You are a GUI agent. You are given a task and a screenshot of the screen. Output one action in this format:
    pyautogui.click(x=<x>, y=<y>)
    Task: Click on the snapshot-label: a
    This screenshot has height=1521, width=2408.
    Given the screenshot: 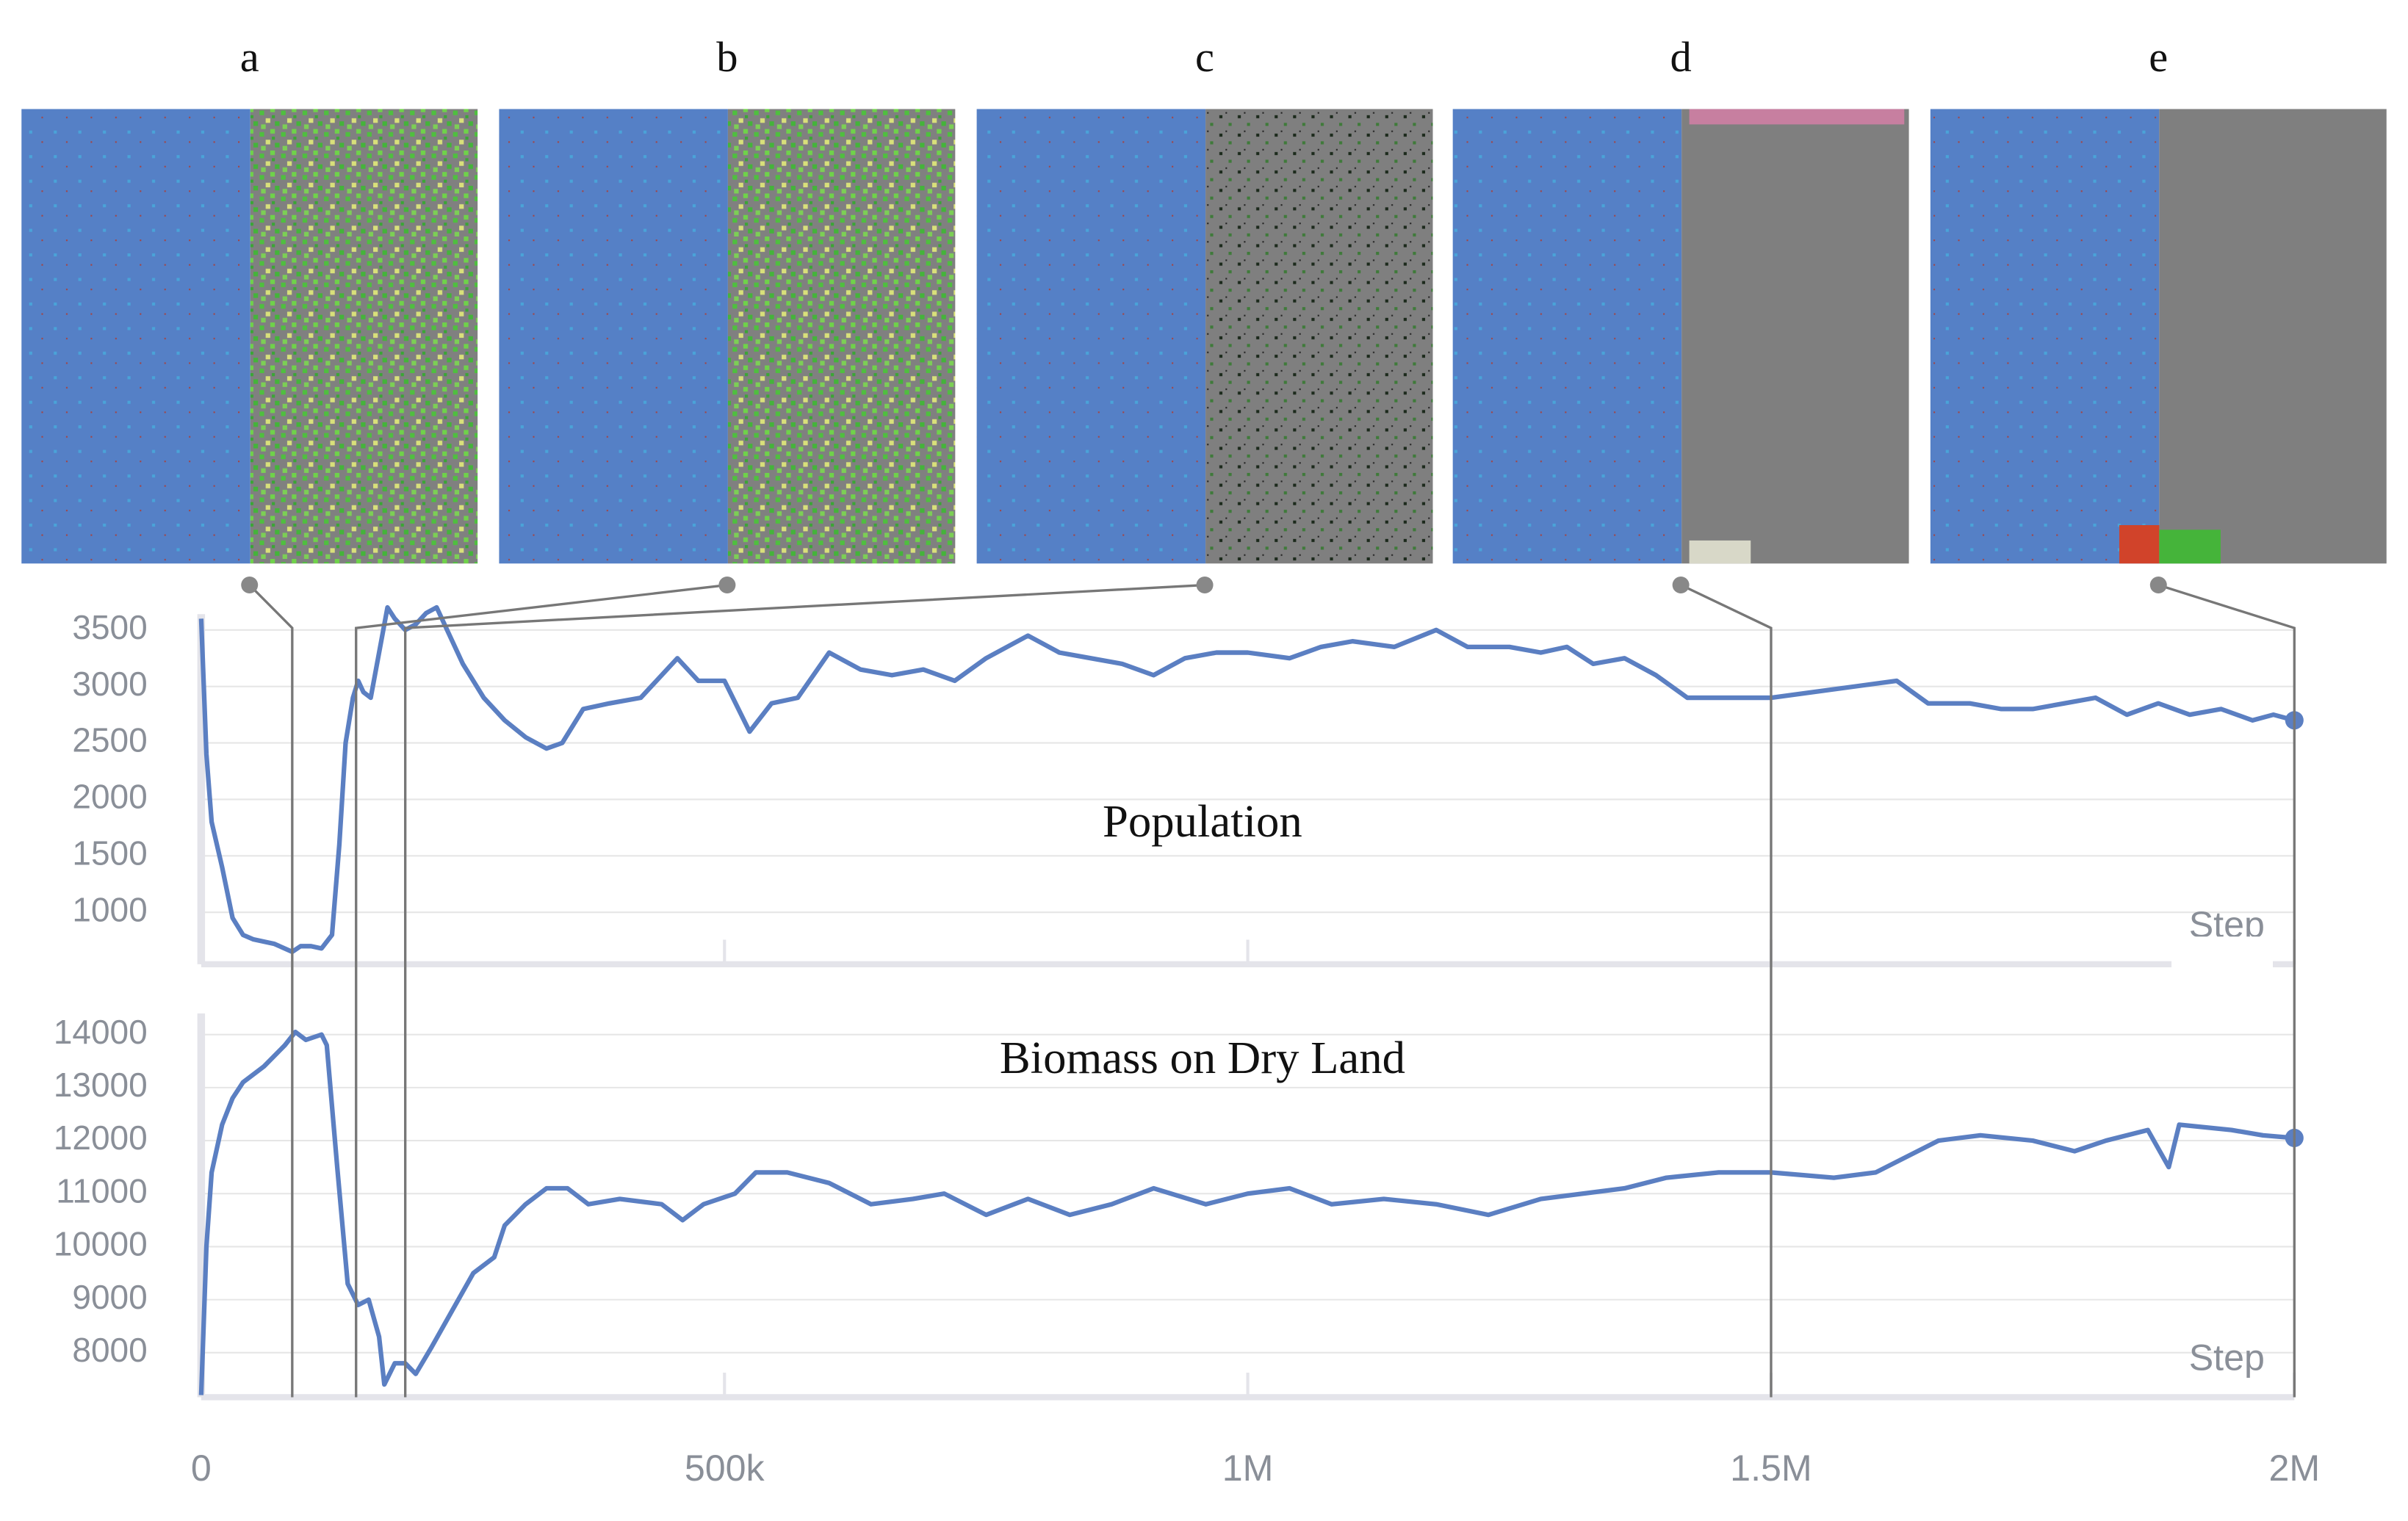 What is the action you would take?
    pyautogui.click(x=249, y=57)
    